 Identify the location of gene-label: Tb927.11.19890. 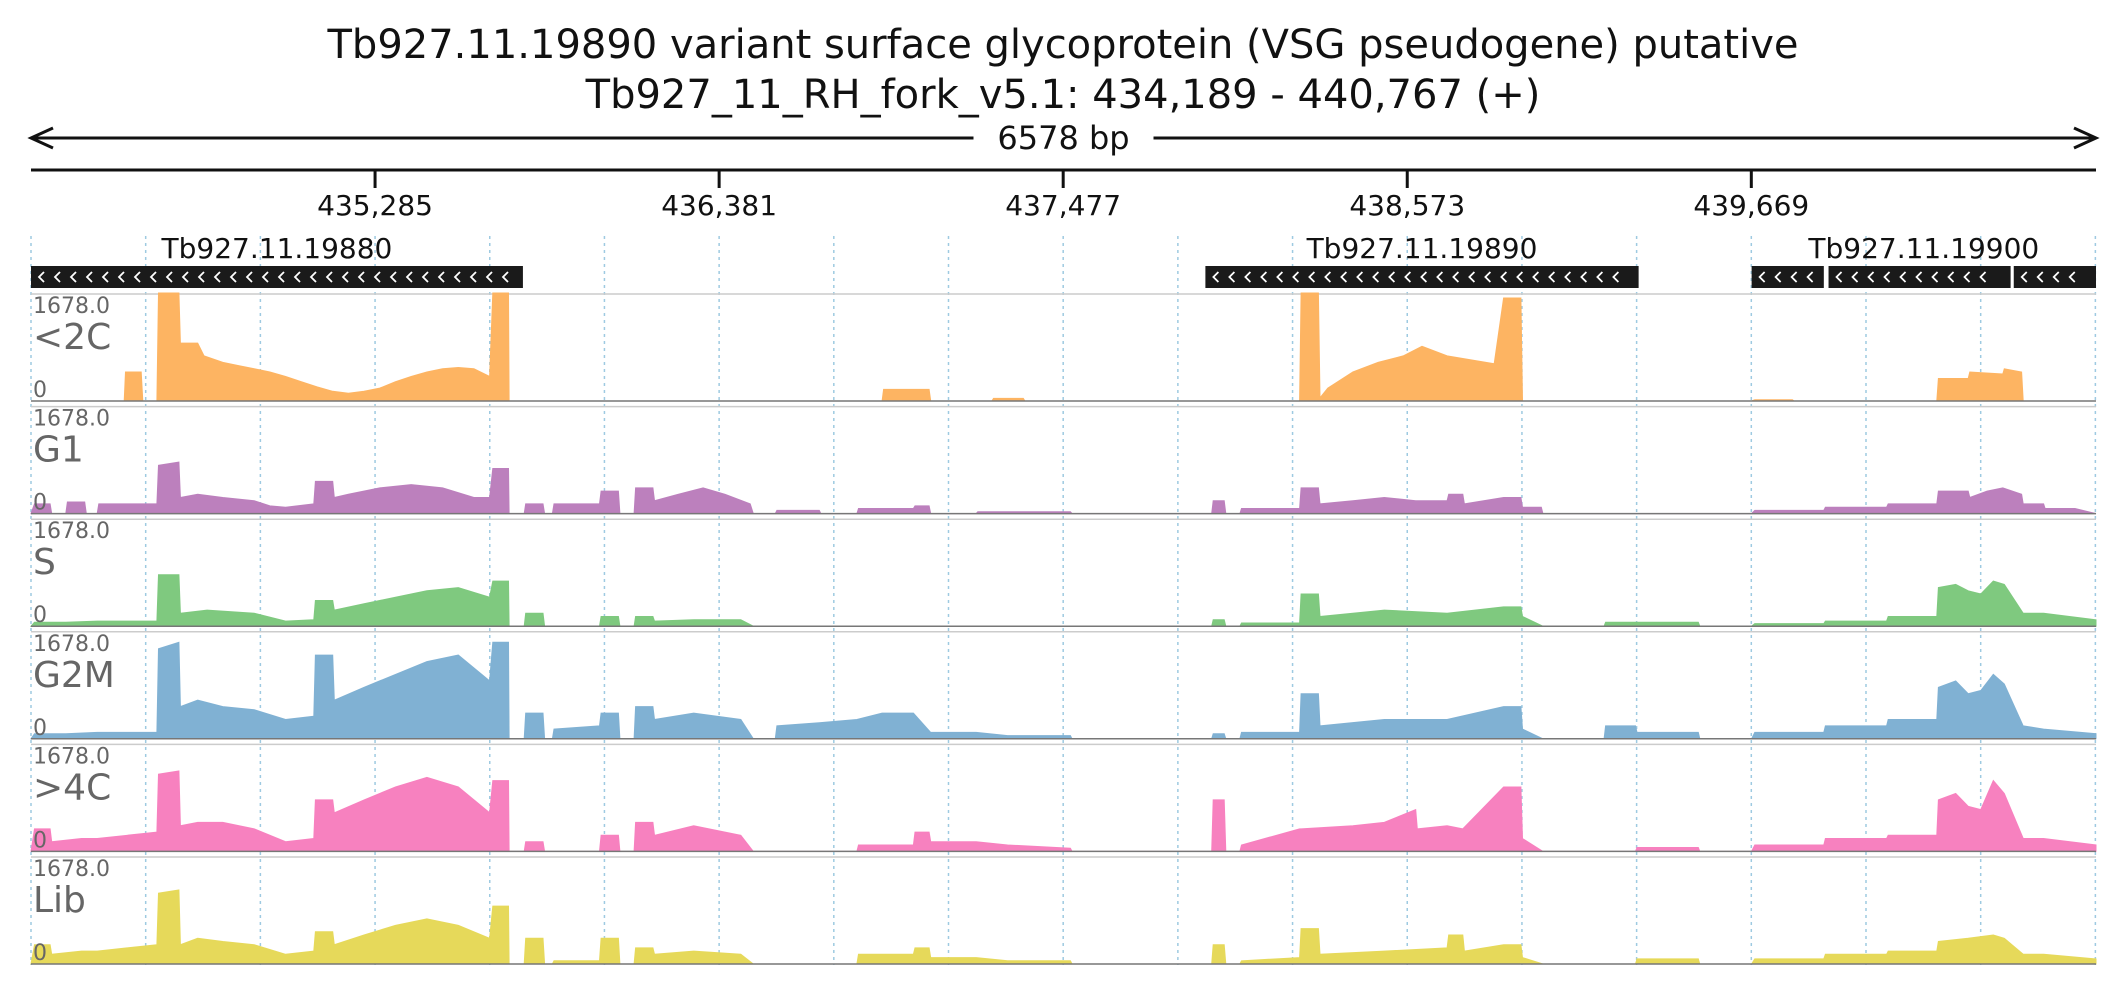
(1422, 248).